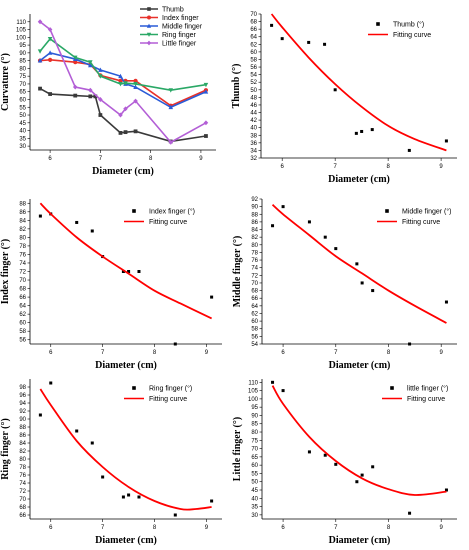  What do you see at coordinates (22, 404) in the screenshot?
I see `y-tick-label: 94` at bounding box center [22, 404].